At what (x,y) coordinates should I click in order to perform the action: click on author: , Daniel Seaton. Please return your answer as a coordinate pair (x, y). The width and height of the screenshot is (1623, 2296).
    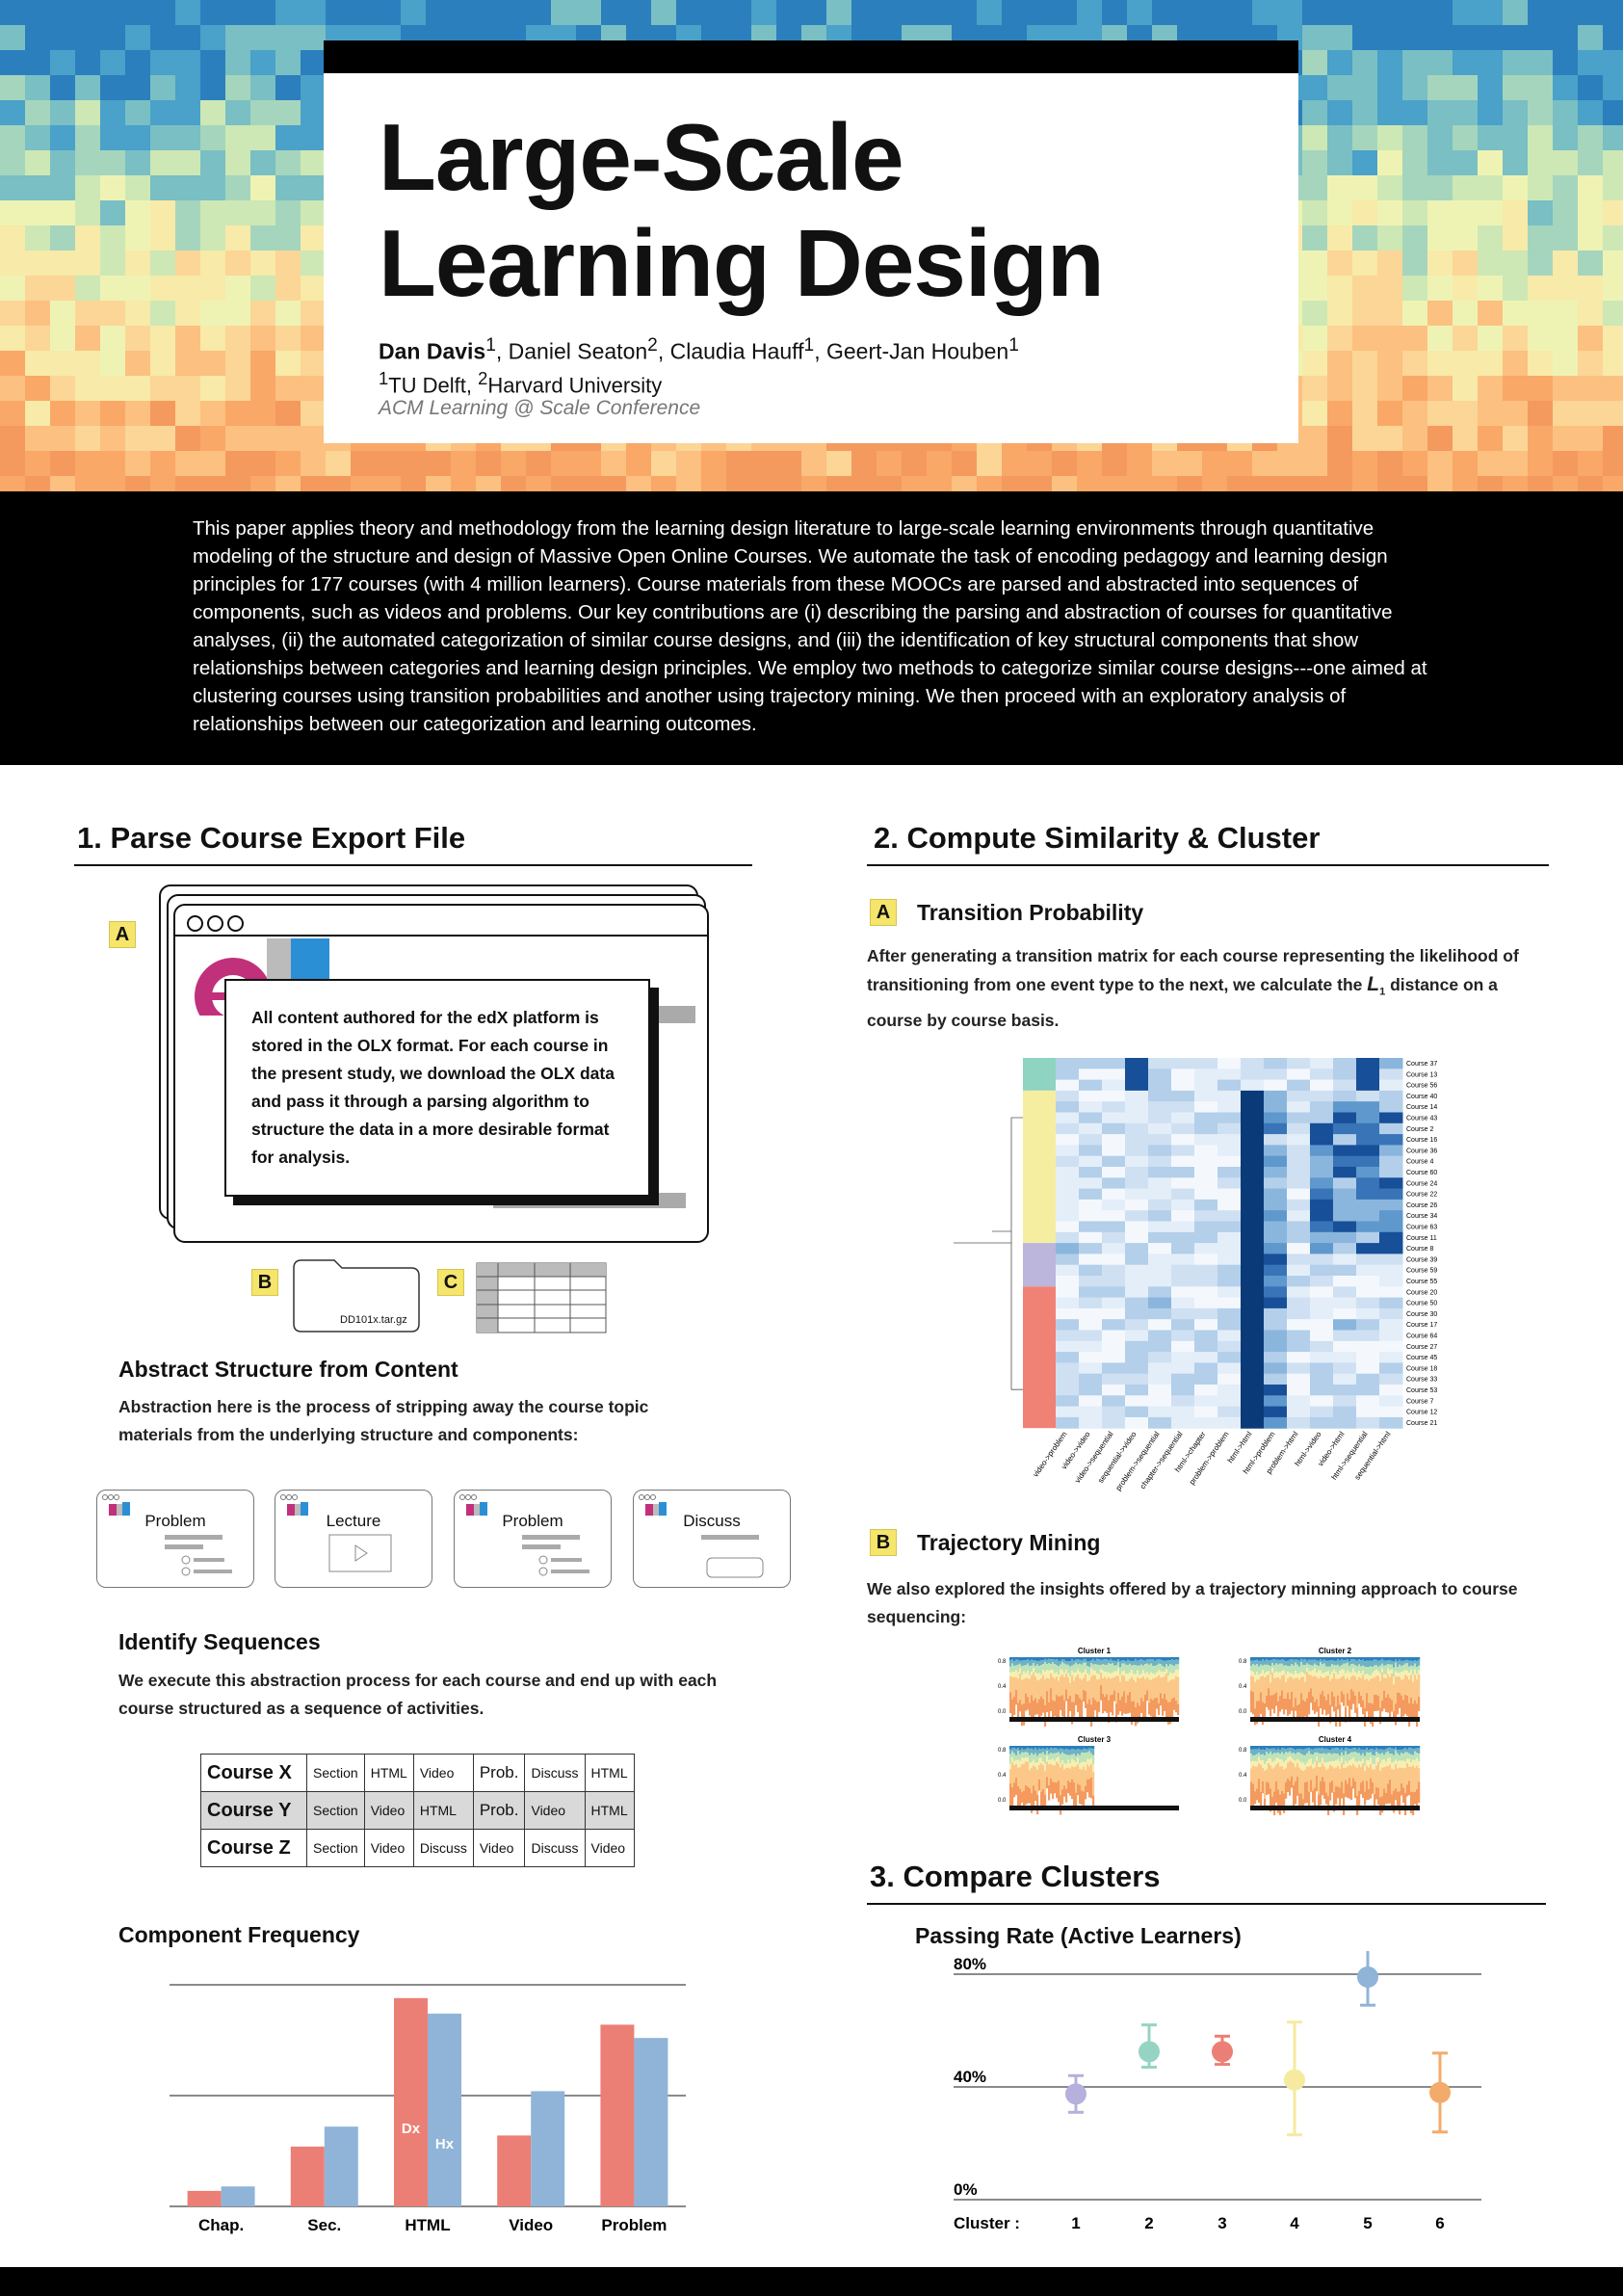
    Looking at the image, I should click on (571, 351).